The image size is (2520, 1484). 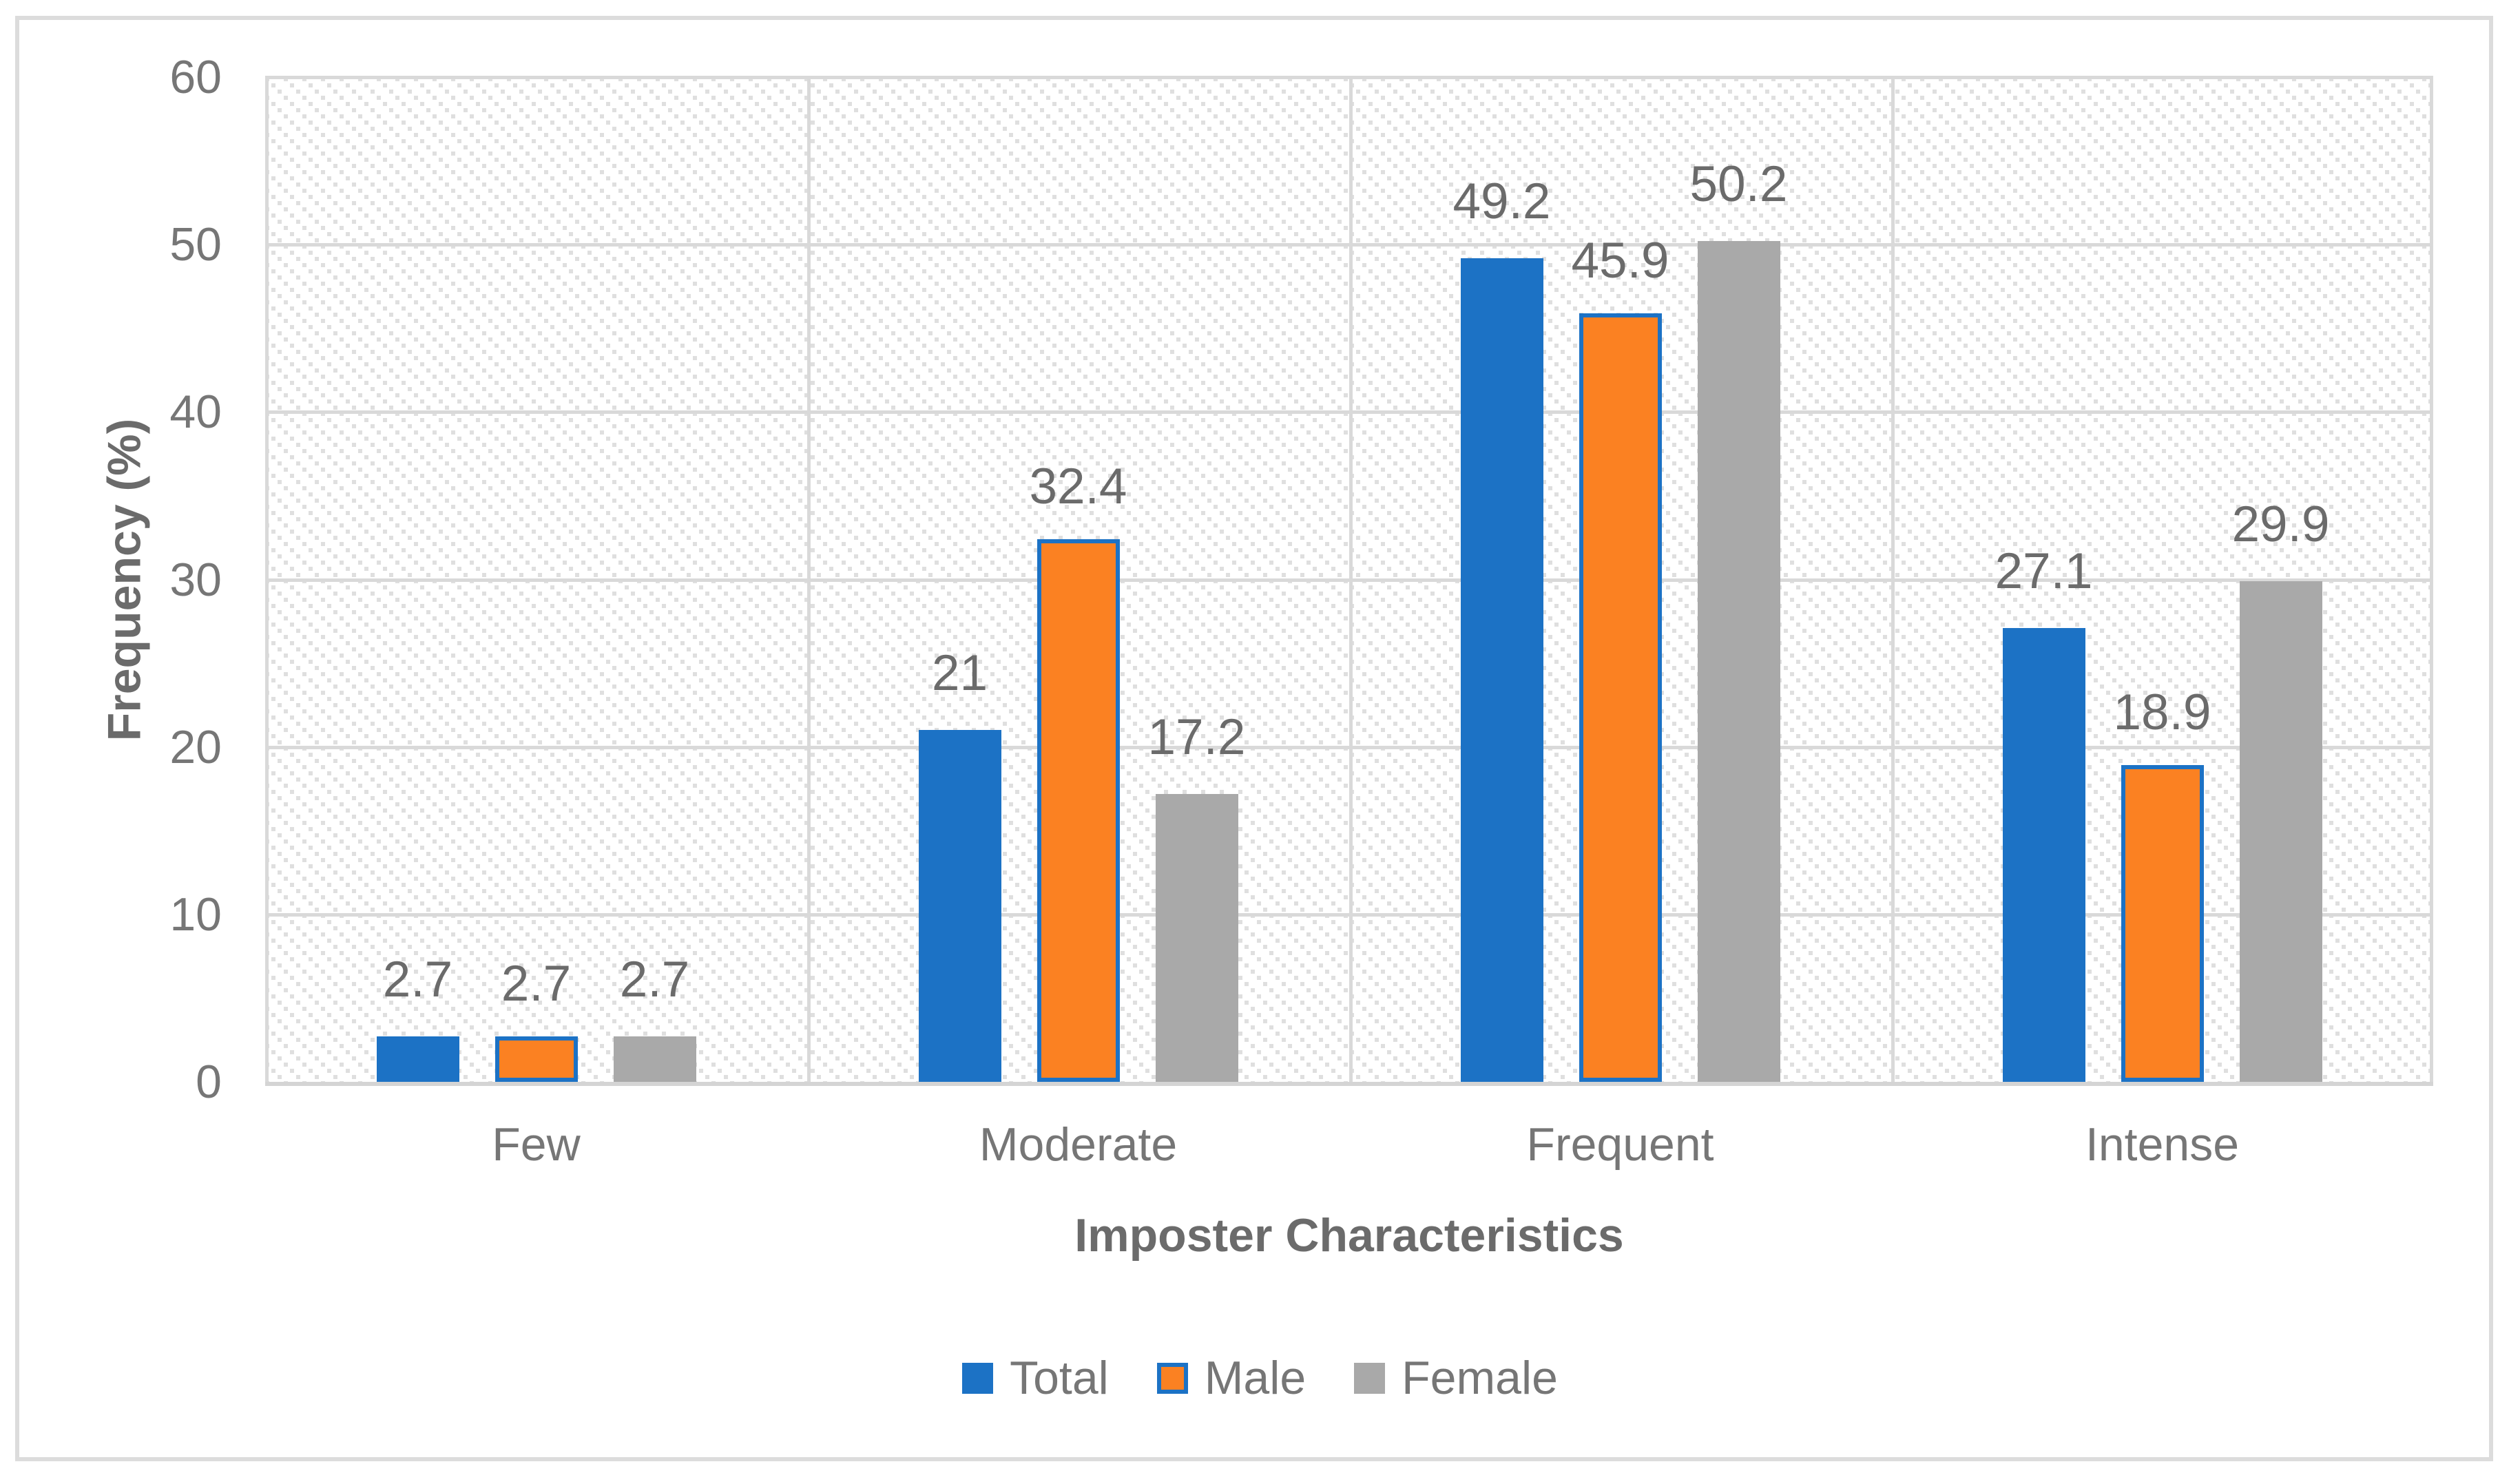 I want to click on bar-group-intense: 27.1 18.9 29.9, so click(x=2162, y=580).